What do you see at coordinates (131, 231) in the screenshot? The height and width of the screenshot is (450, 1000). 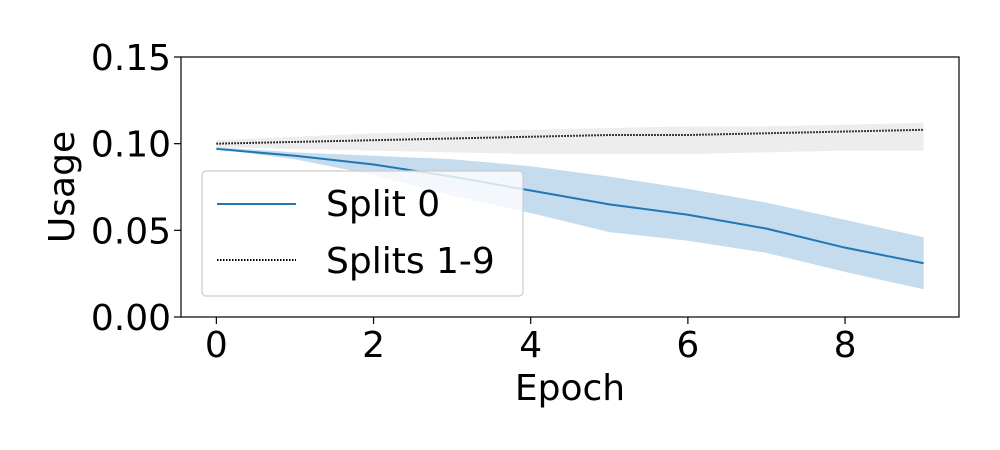 I see `y-tick-label: 0.05` at bounding box center [131, 231].